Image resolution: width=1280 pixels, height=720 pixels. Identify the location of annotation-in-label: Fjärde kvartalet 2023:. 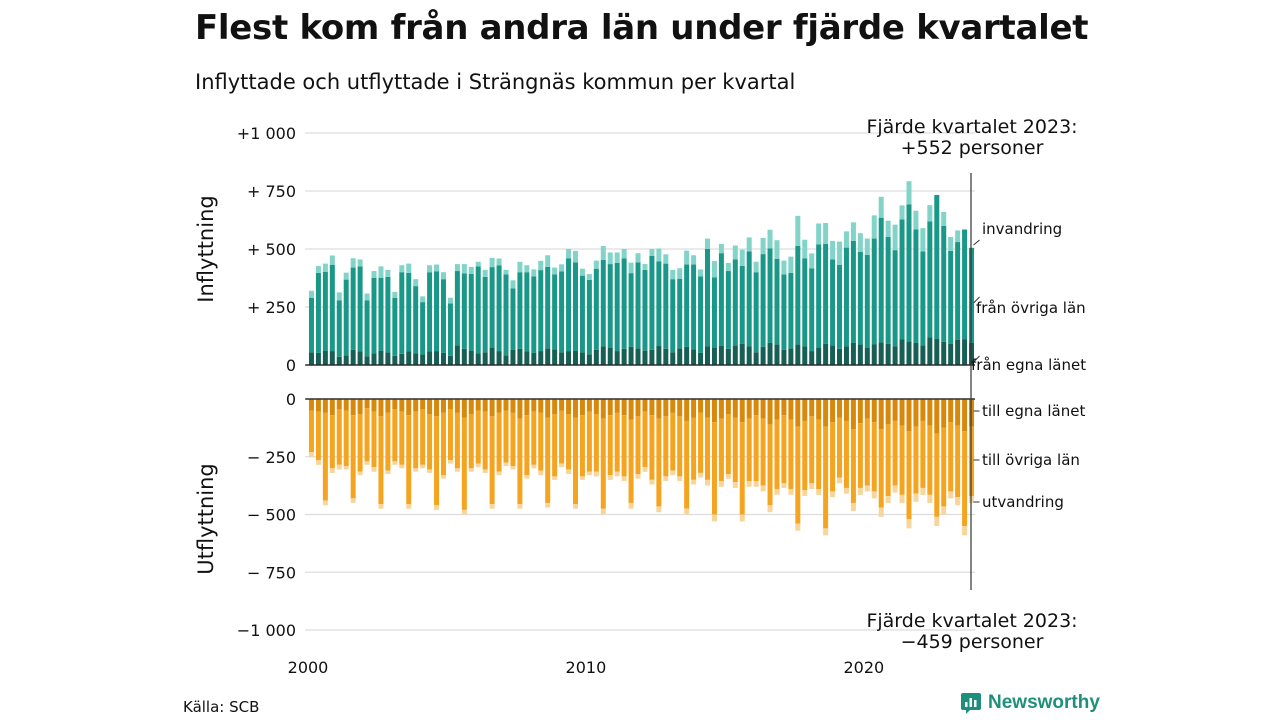
(971, 127).